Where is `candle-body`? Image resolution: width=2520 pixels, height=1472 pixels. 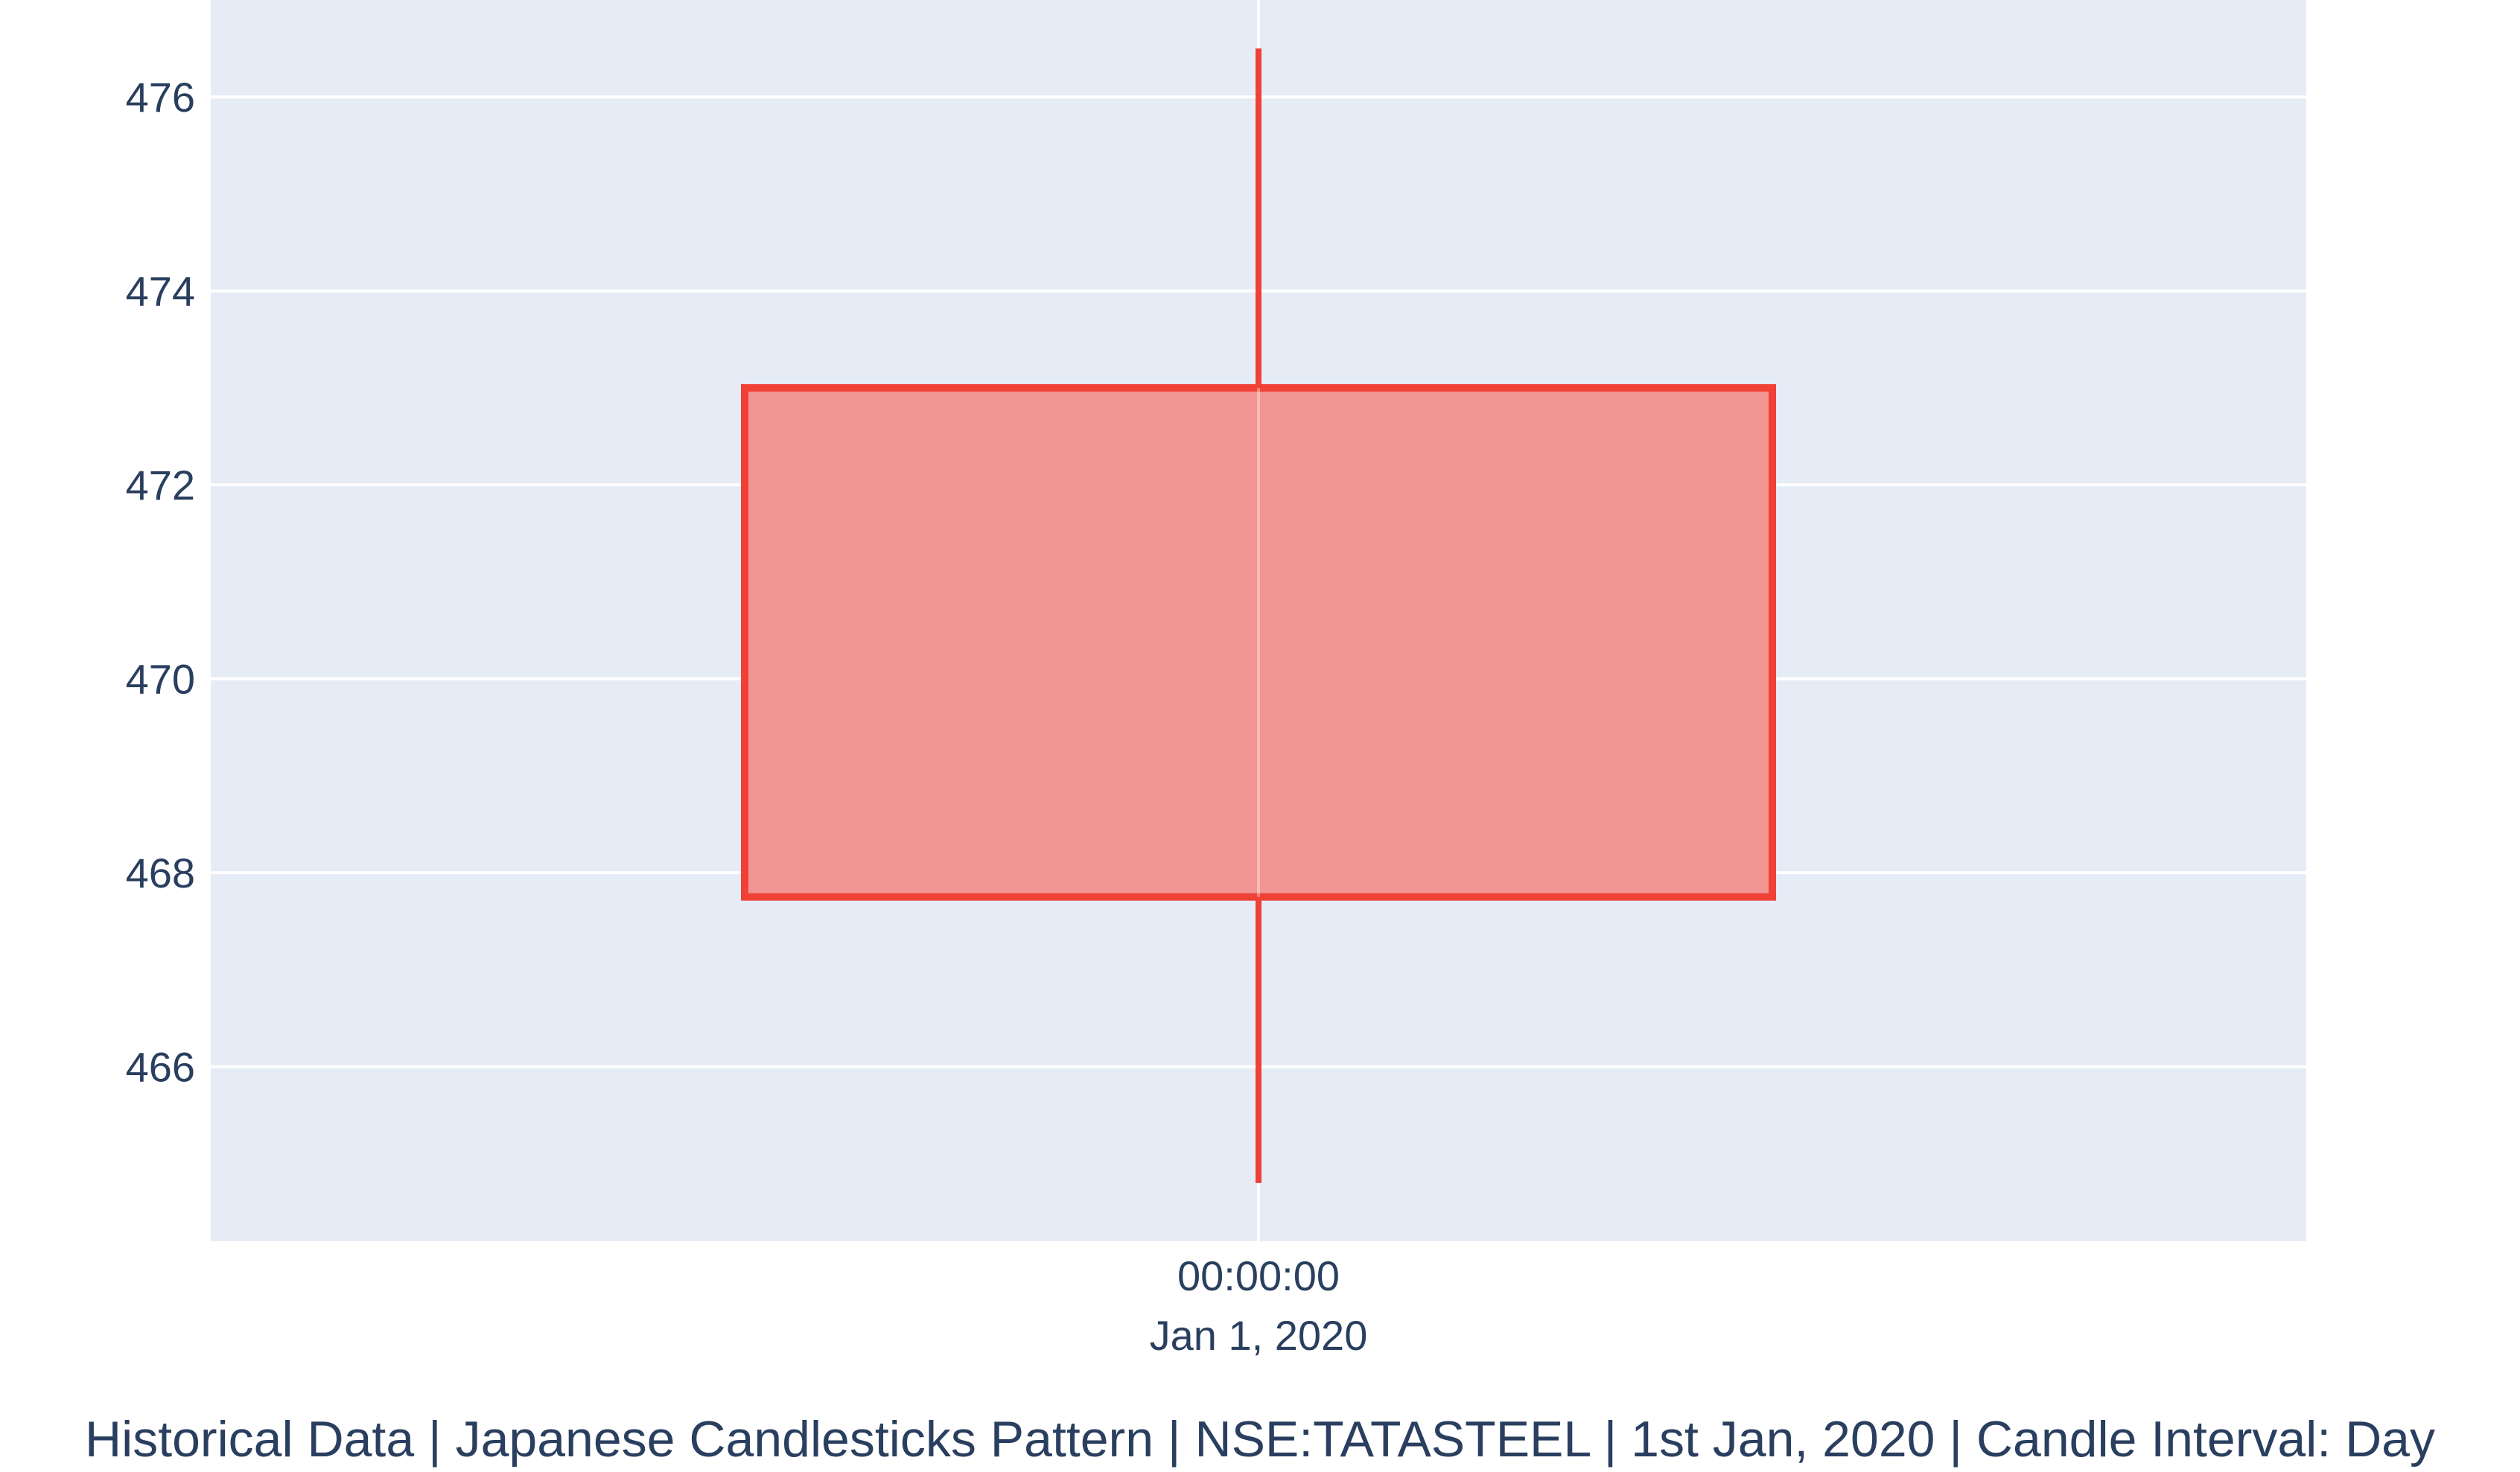 candle-body is located at coordinates (1258, 642).